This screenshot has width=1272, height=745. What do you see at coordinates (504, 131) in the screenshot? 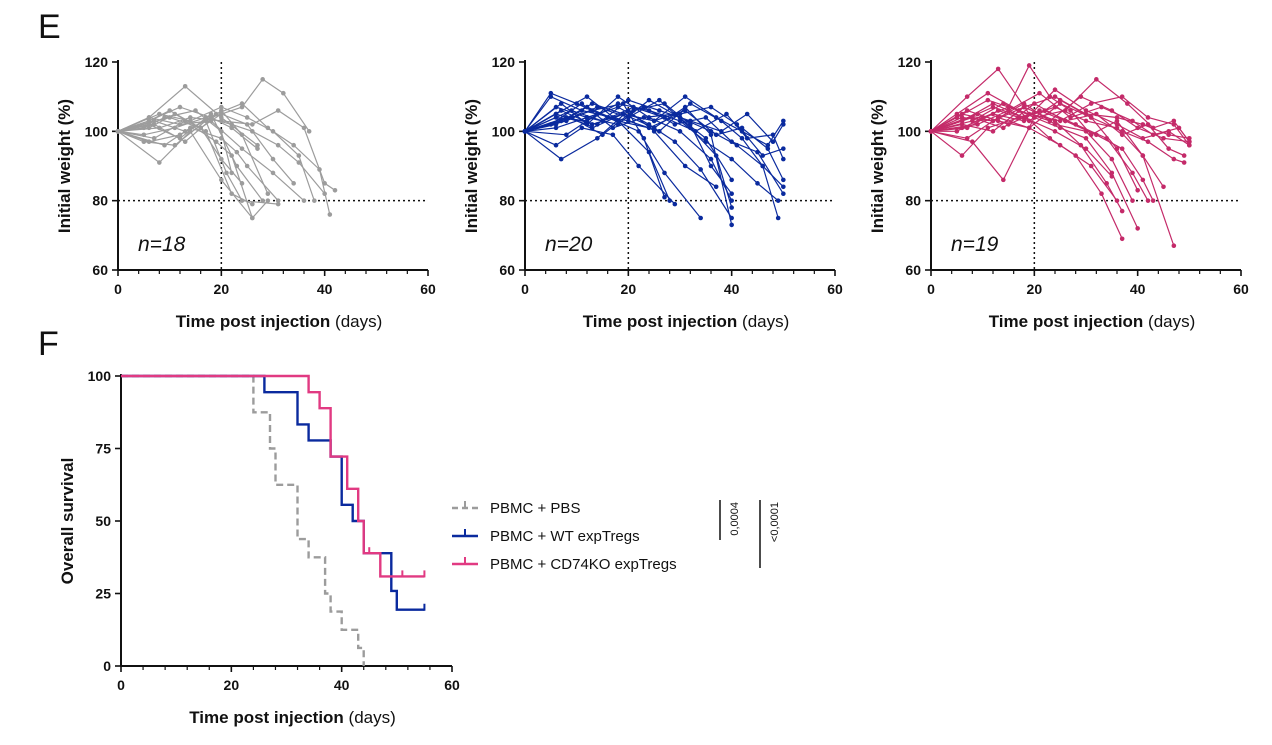
I see `weight-2-y-tick-label: 100` at bounding box center [504, 131].